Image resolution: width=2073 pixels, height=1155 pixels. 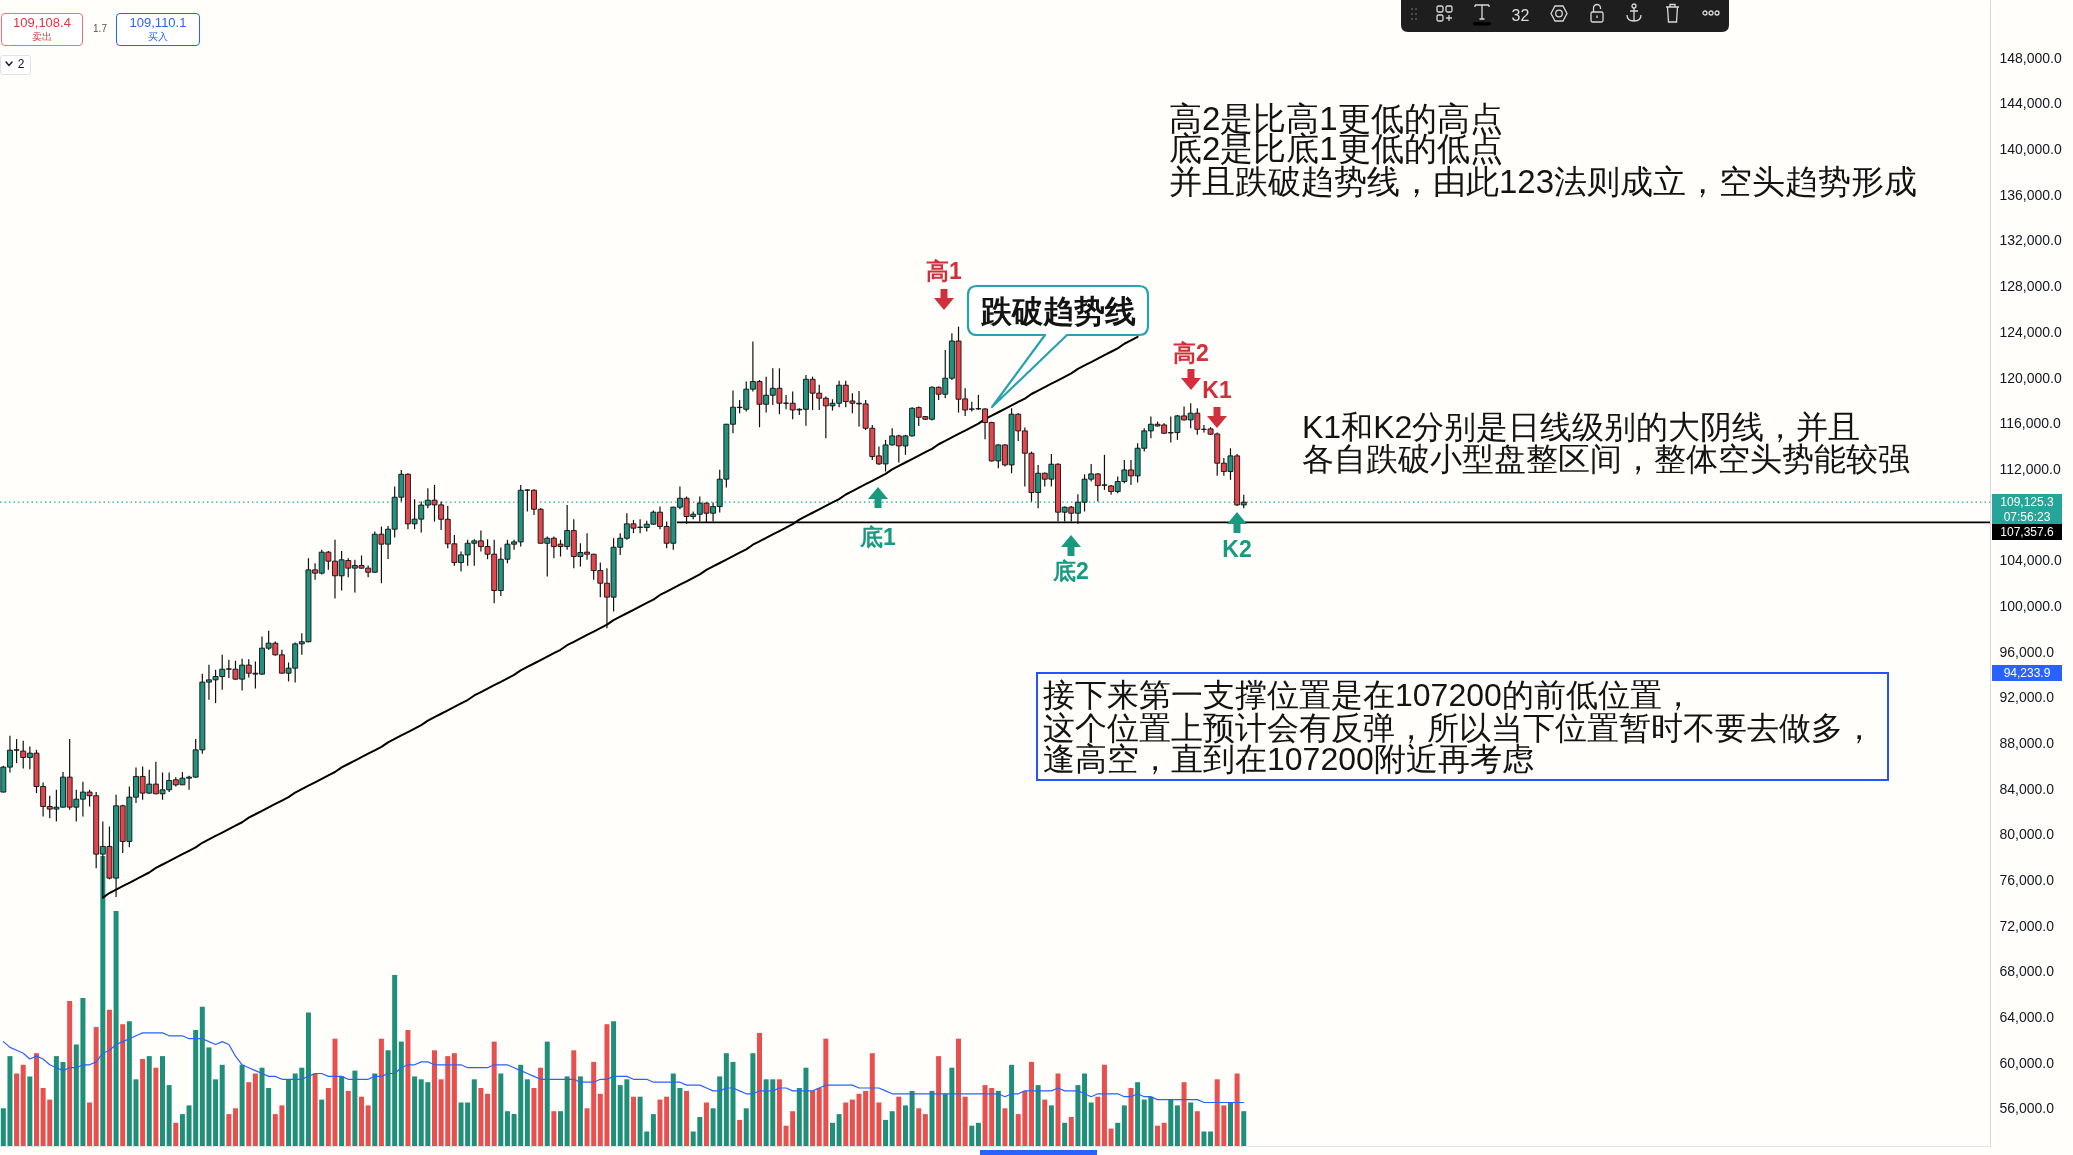 I want to click on annotation: 接下来第一支撑位置是在107200的前低位置，, so click(x=1368, y=695).